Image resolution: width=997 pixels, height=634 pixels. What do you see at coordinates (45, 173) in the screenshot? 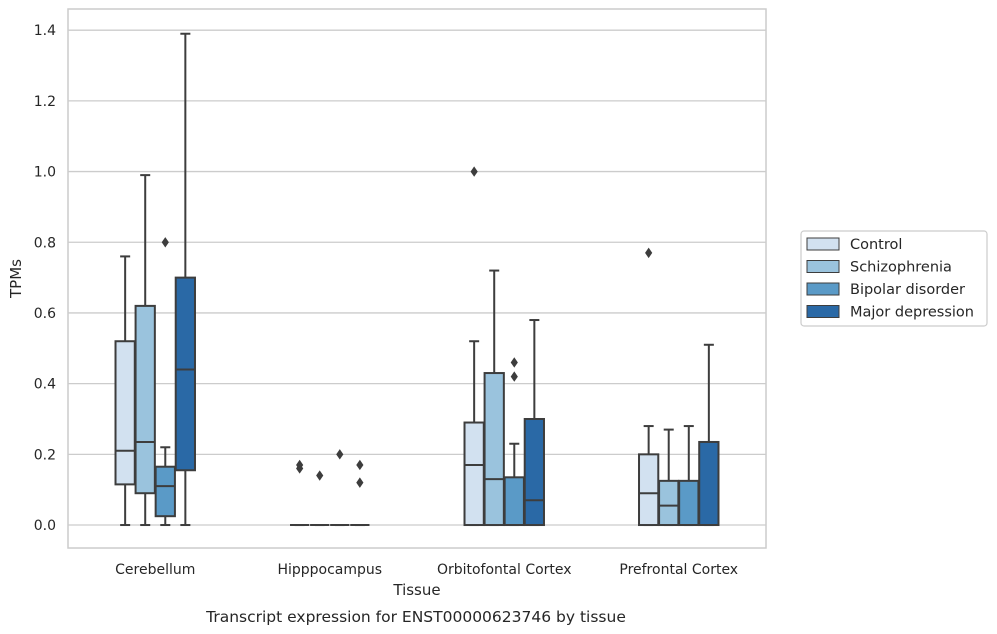
I see `y-tick-label: 1.0` at bounding box center [45, 173].